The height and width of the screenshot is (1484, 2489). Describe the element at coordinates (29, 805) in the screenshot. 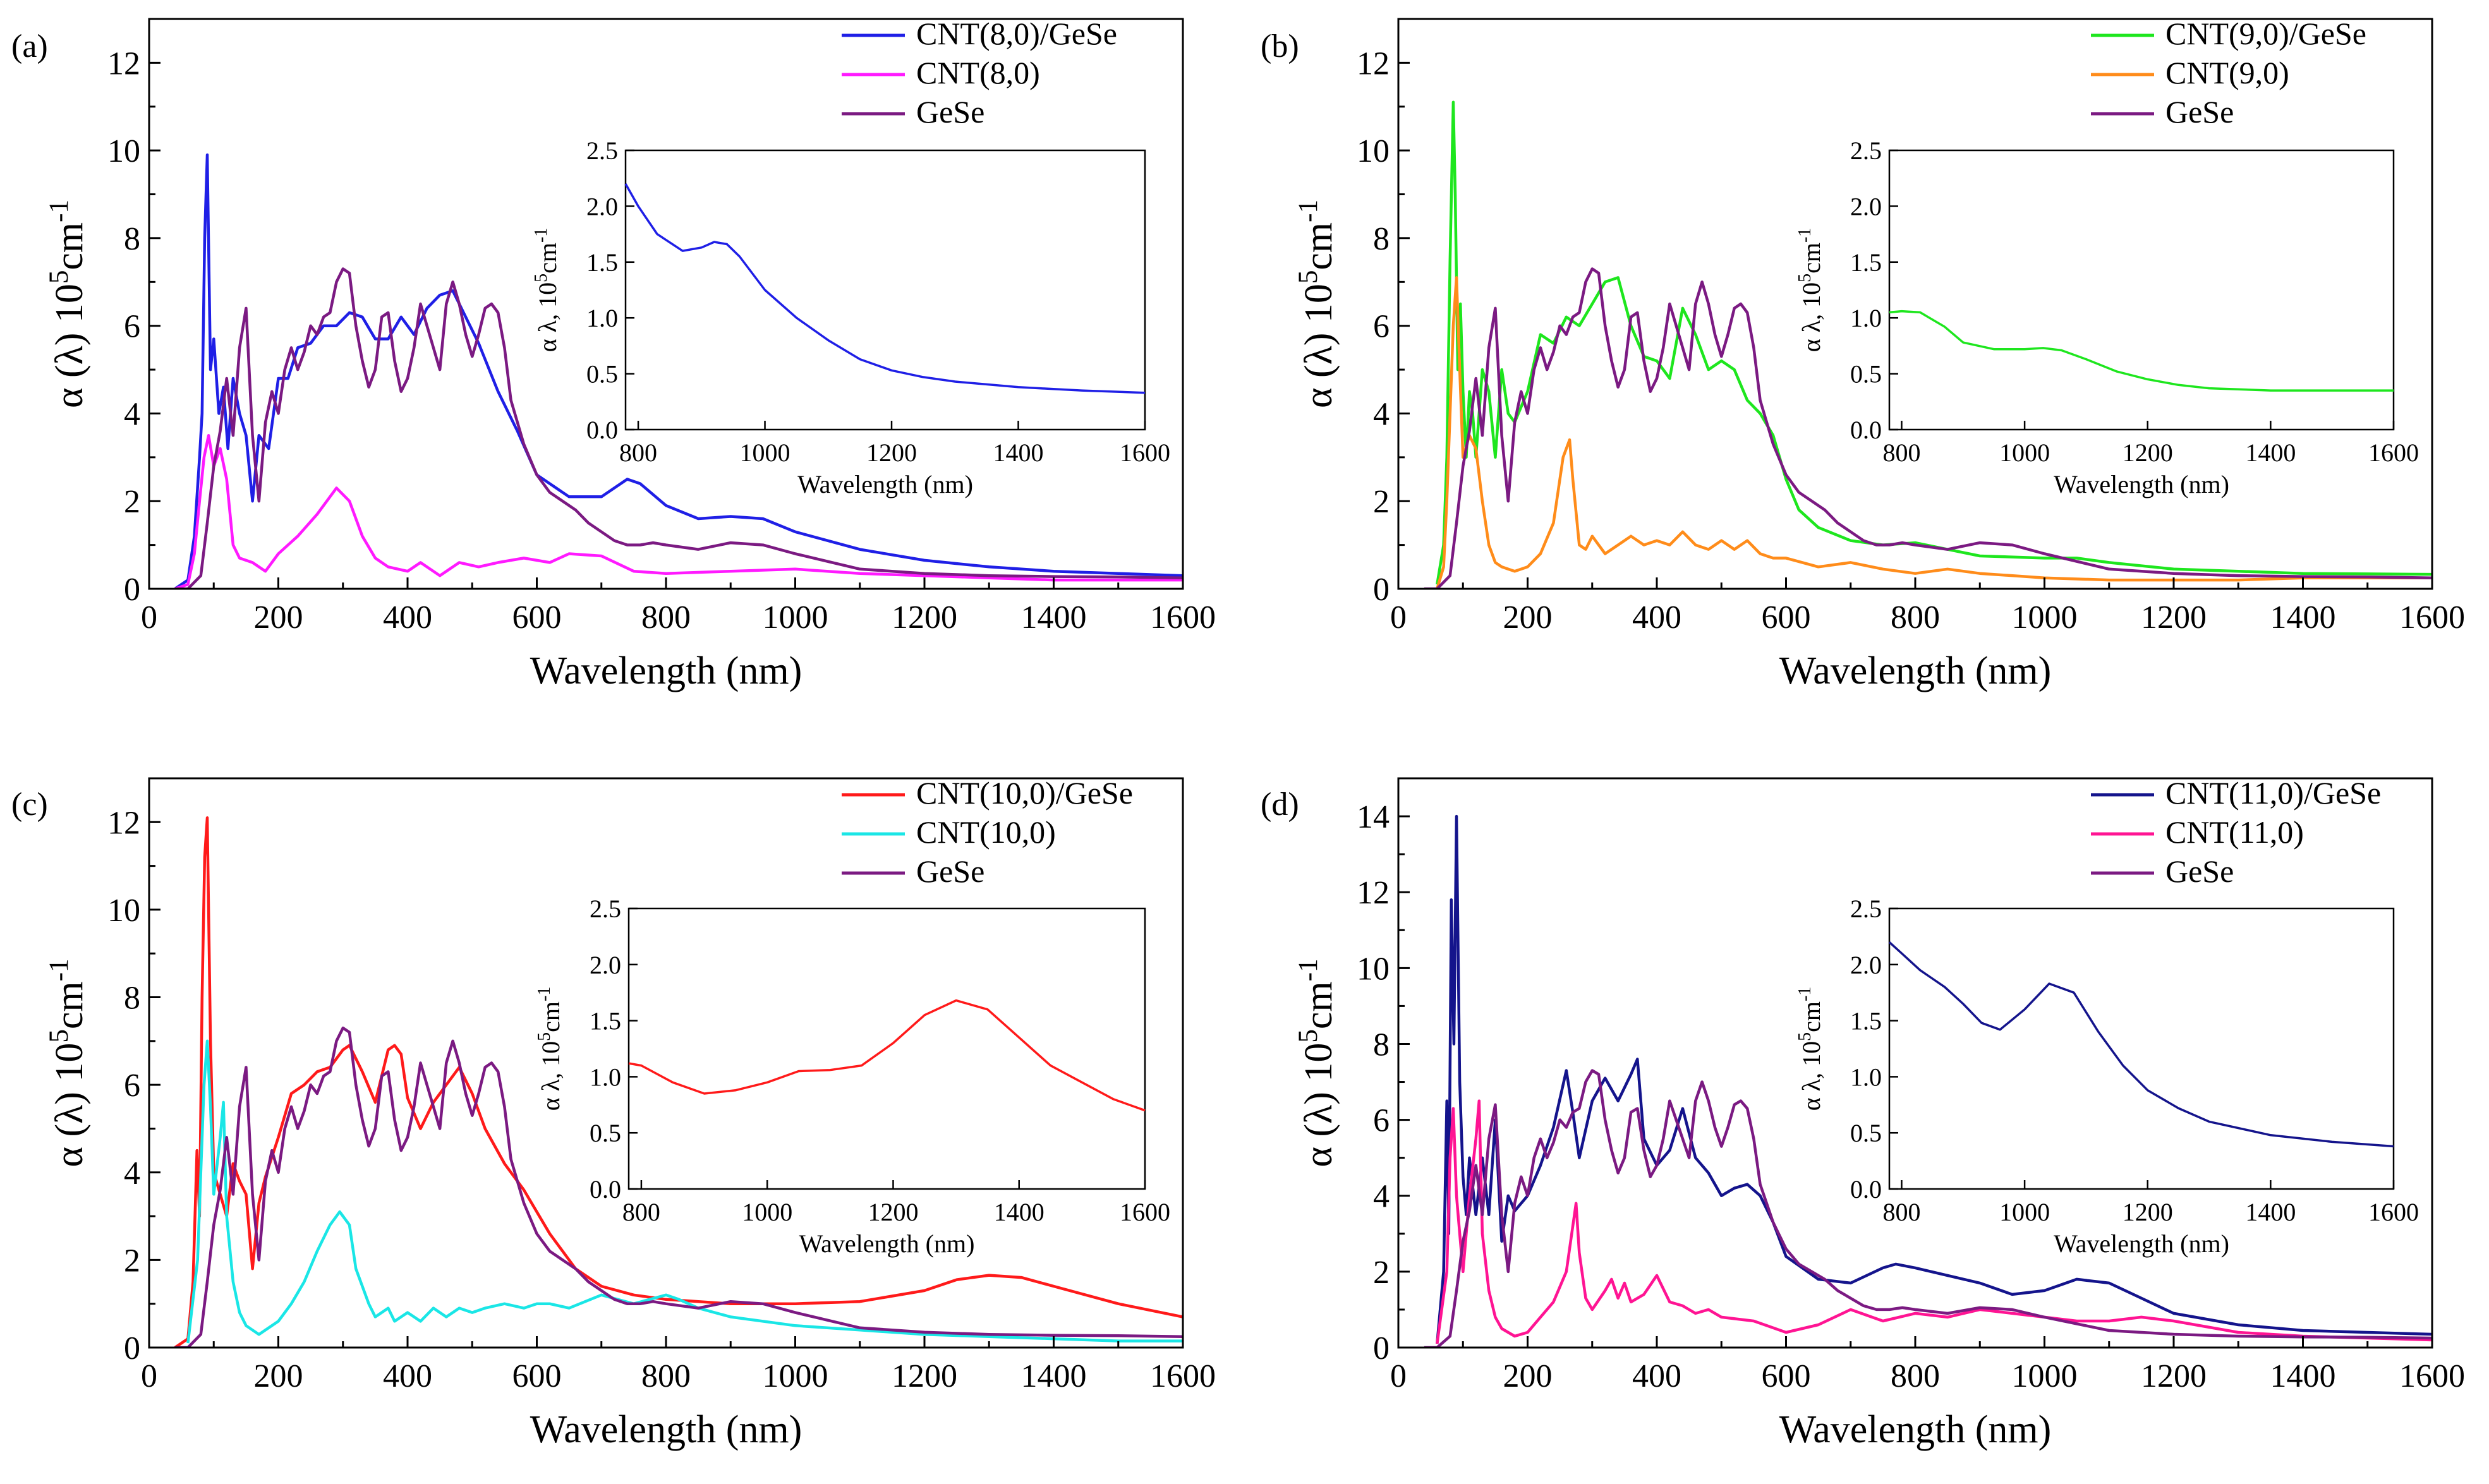

I see `panel-label: (c)` at that location.